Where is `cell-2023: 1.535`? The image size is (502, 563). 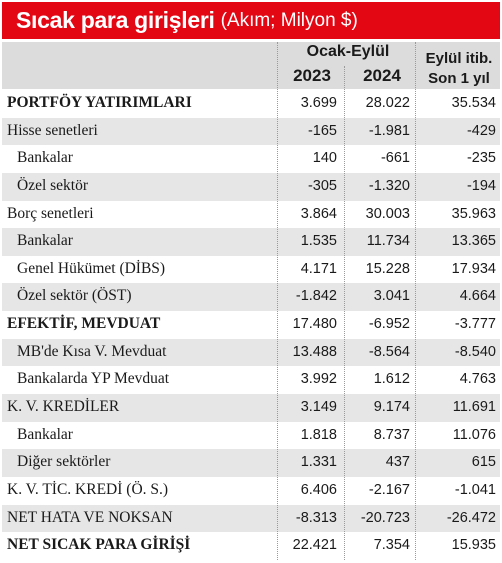 cell-2023: 1.535 is located at coordinates (318, 241).